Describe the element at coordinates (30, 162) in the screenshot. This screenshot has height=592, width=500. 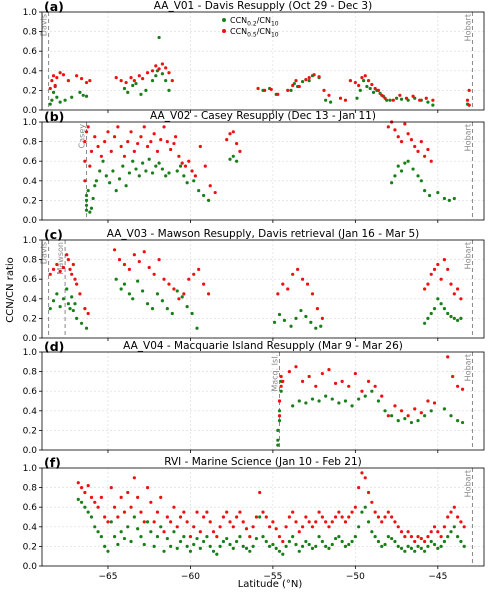
I see `y-tick-label: 0.6` at that location.